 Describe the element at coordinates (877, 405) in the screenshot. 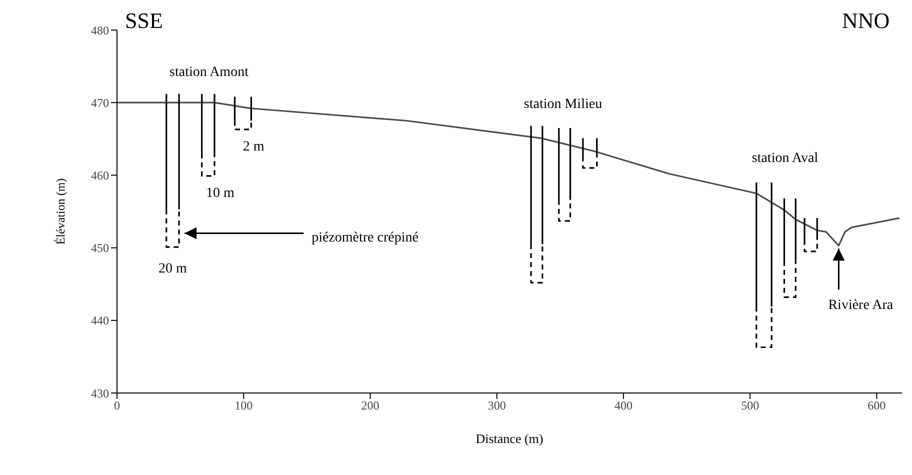

I see `x-tick-label: 600` at that location.